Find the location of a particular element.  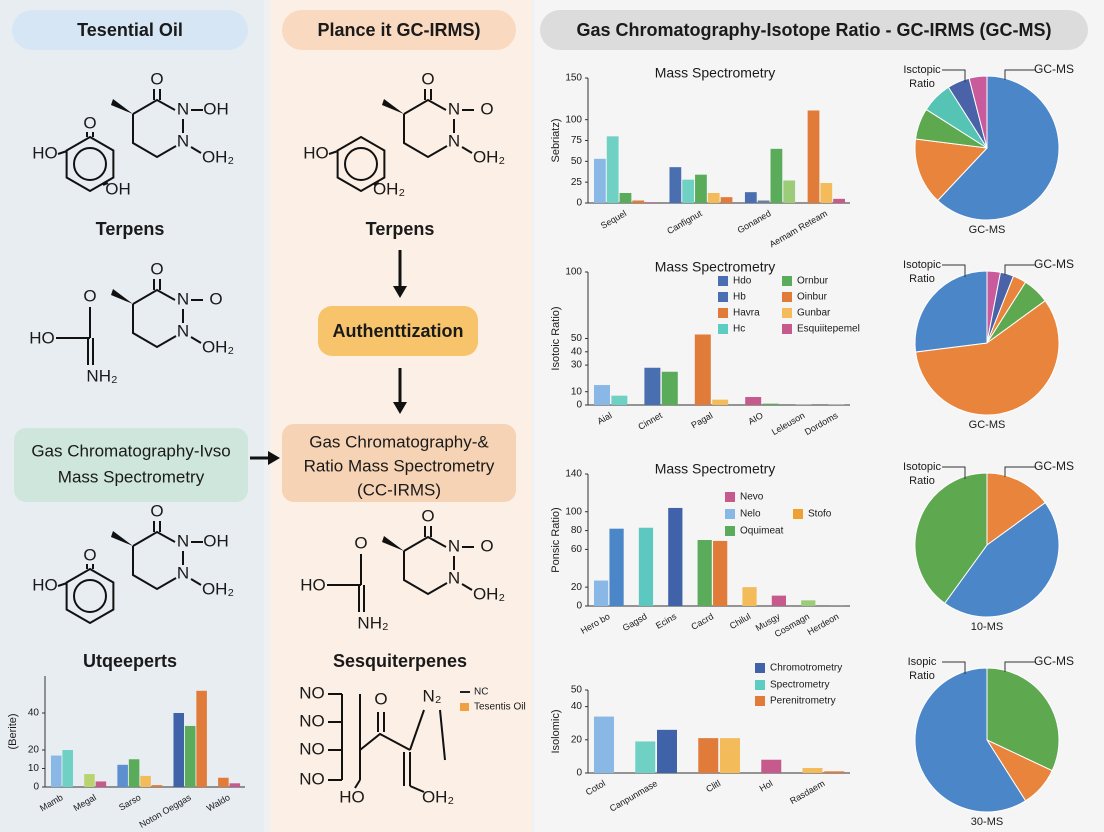

arrow-head is located at coordinates (400, 408).